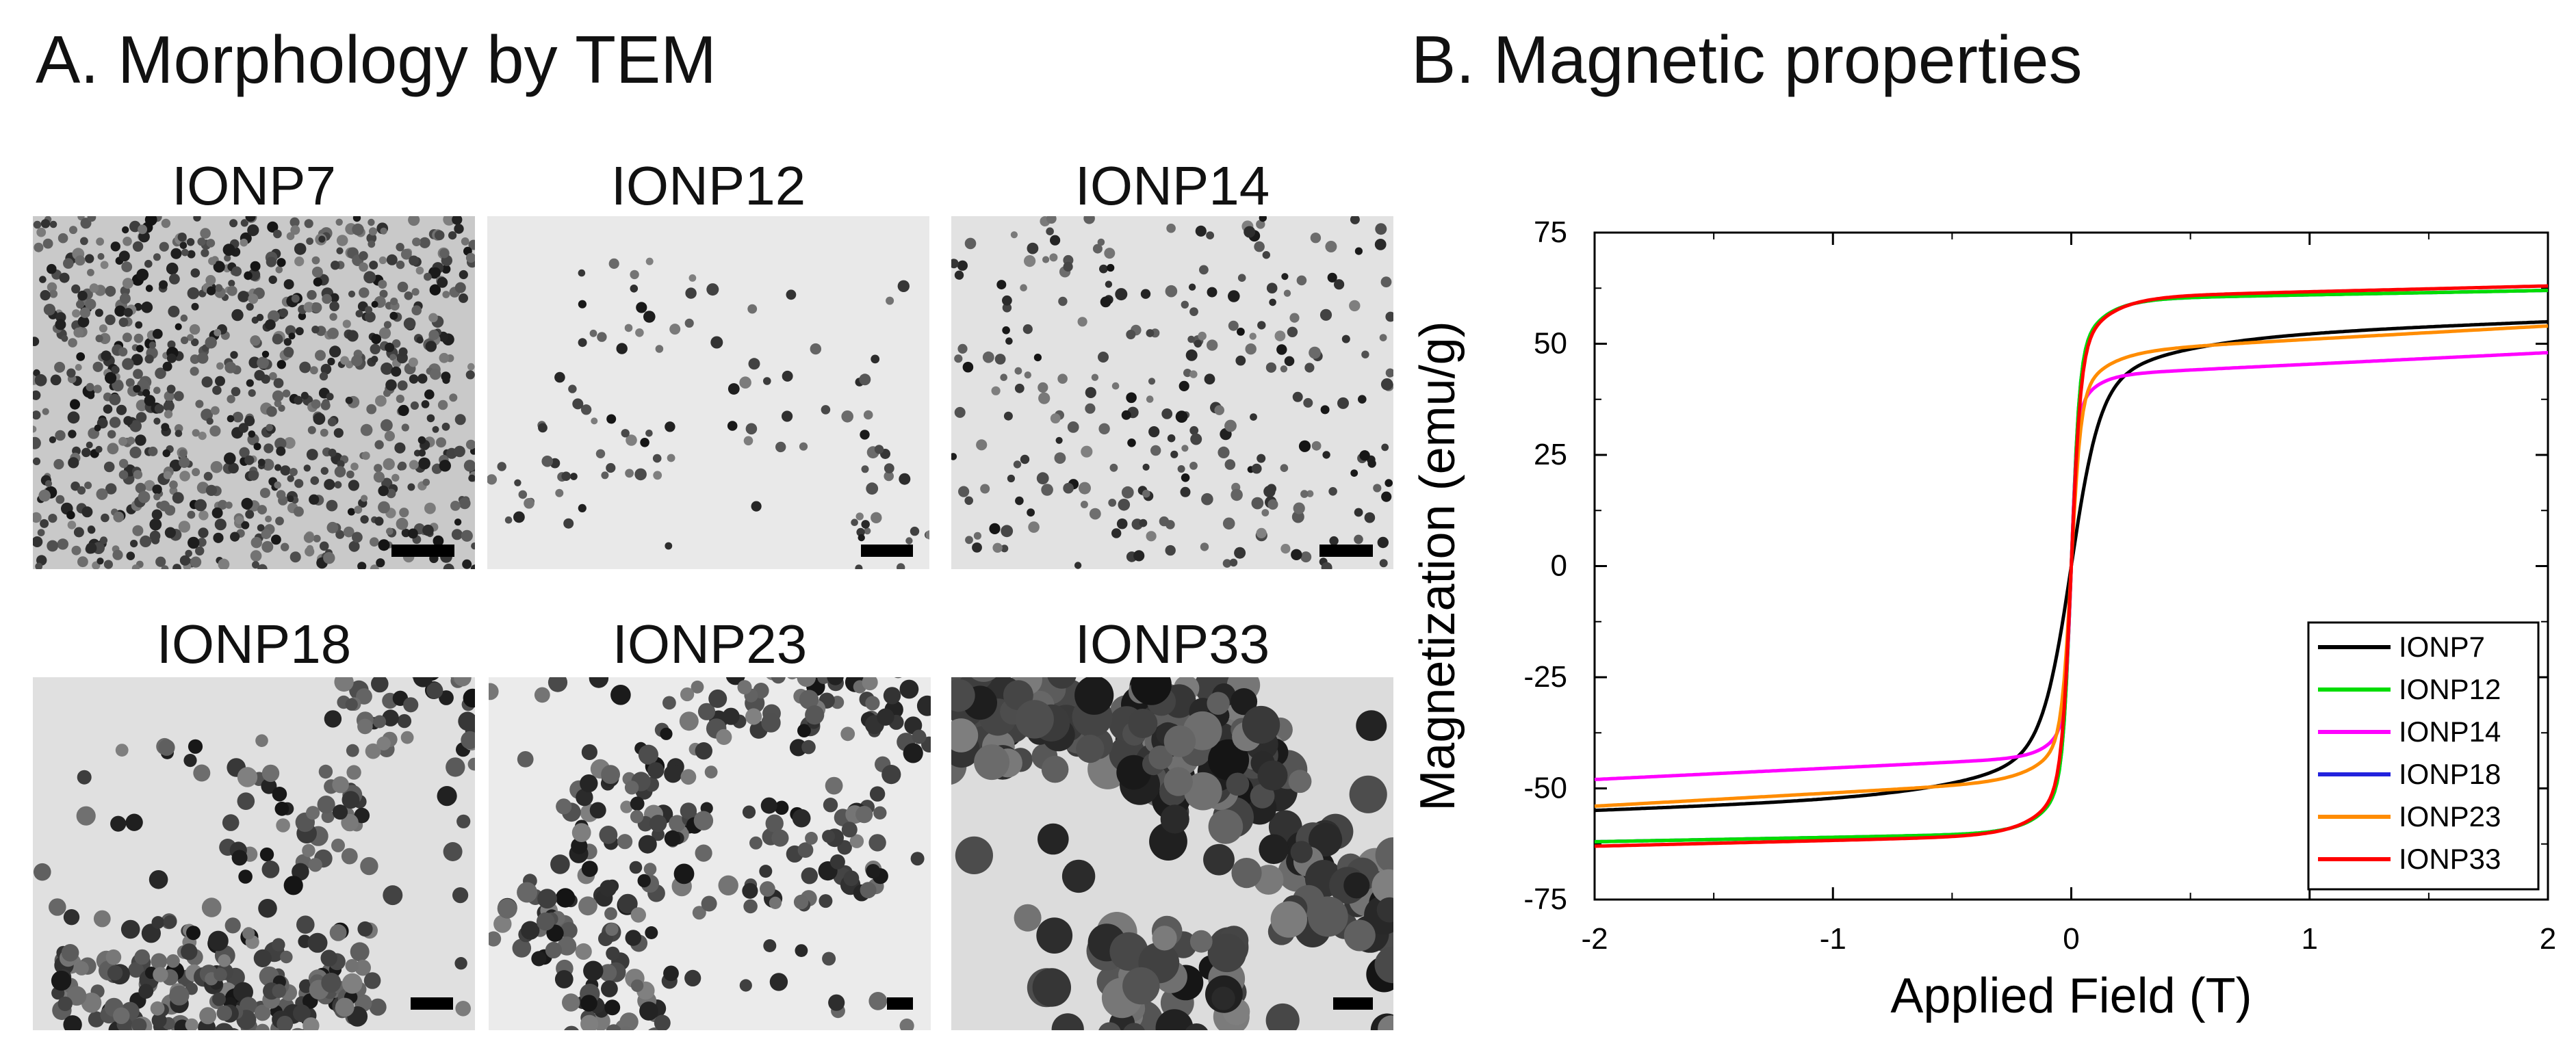 This screenshot has width=2576, height=1048. What do you see at coordinates (2450, 774) in the screenshot?
I see `legend-label-ionp18: IONP18` at bounding box center [2450, 774].